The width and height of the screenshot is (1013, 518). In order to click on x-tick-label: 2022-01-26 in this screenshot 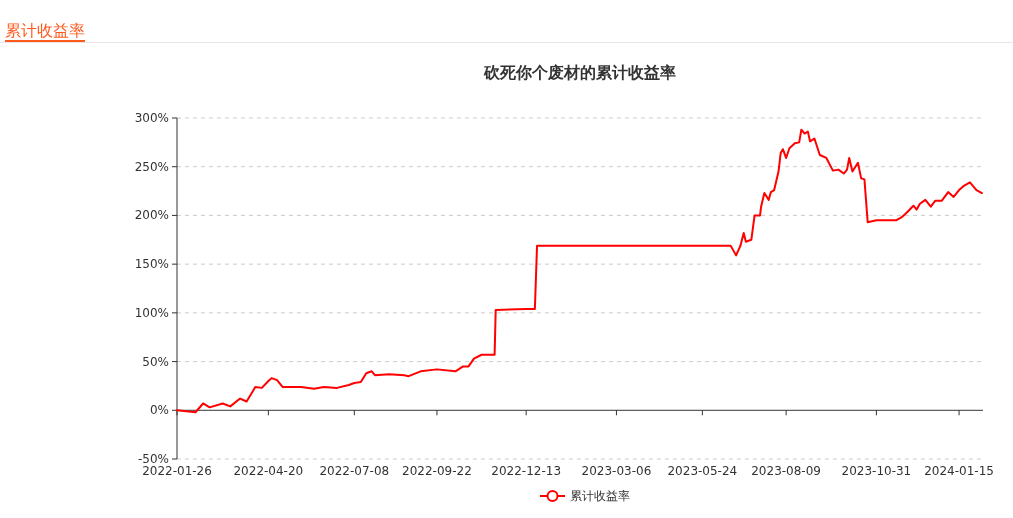, I will do `click(177, 471)`.